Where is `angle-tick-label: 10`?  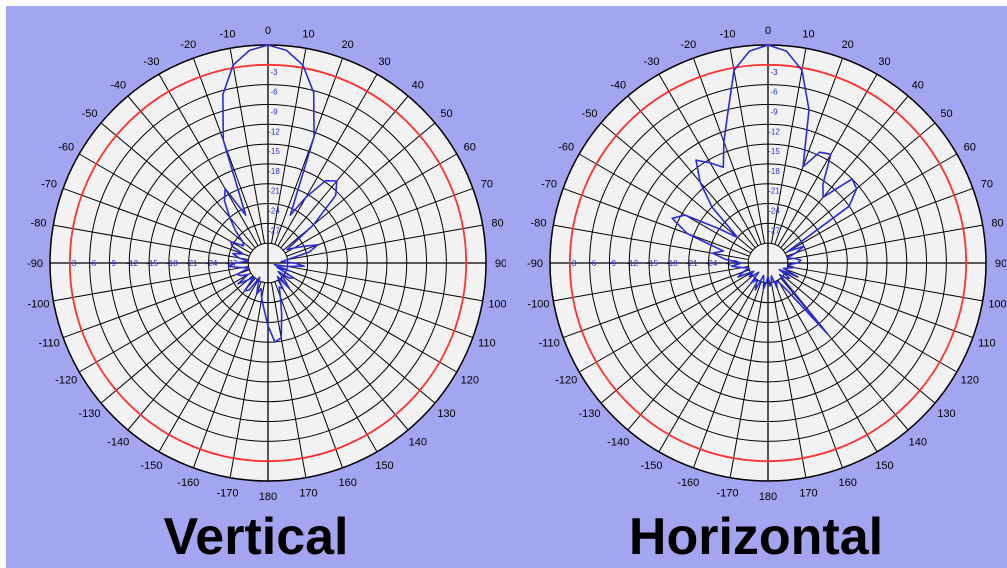 angle-tick-label: 10 is located at coordinates (808, 35).